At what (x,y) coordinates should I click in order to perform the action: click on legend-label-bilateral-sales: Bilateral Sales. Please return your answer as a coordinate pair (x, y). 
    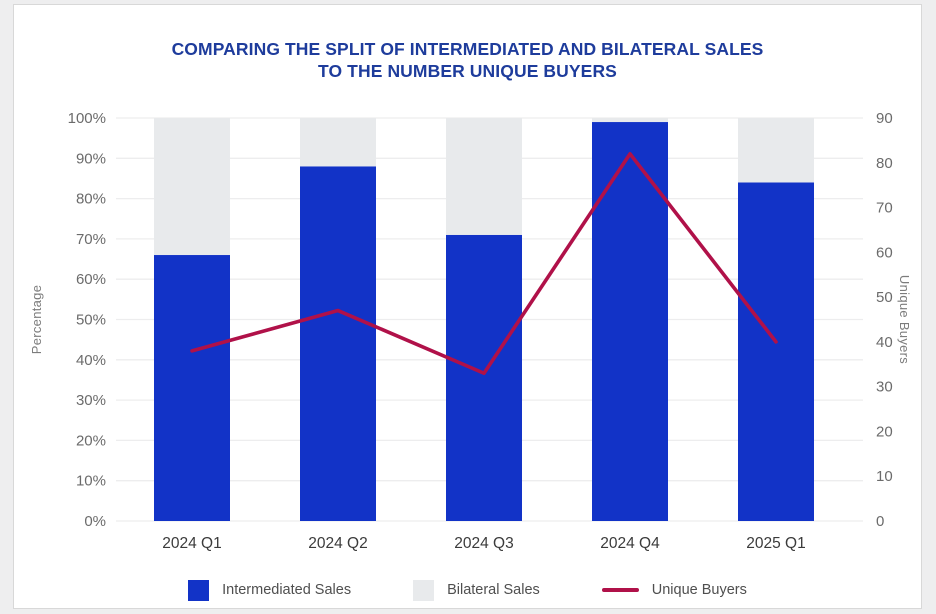
    Looking at the image, I should click on (493, 590).